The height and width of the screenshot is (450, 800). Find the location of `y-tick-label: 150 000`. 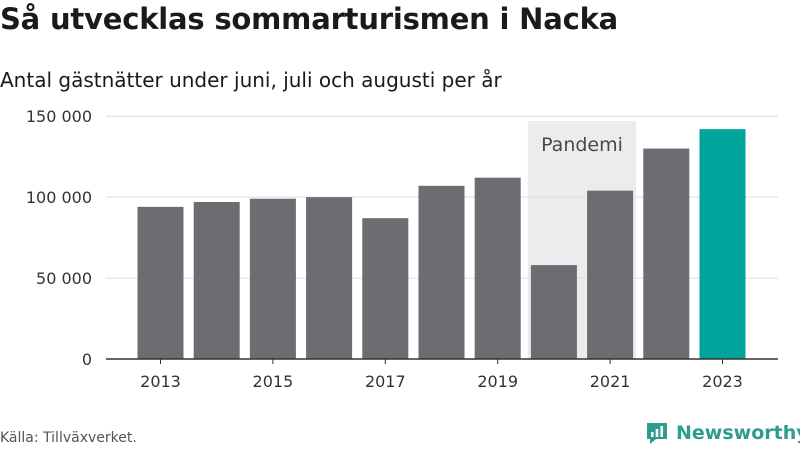

y-tick-label: 150 000 is located at coordinates (59, 116).